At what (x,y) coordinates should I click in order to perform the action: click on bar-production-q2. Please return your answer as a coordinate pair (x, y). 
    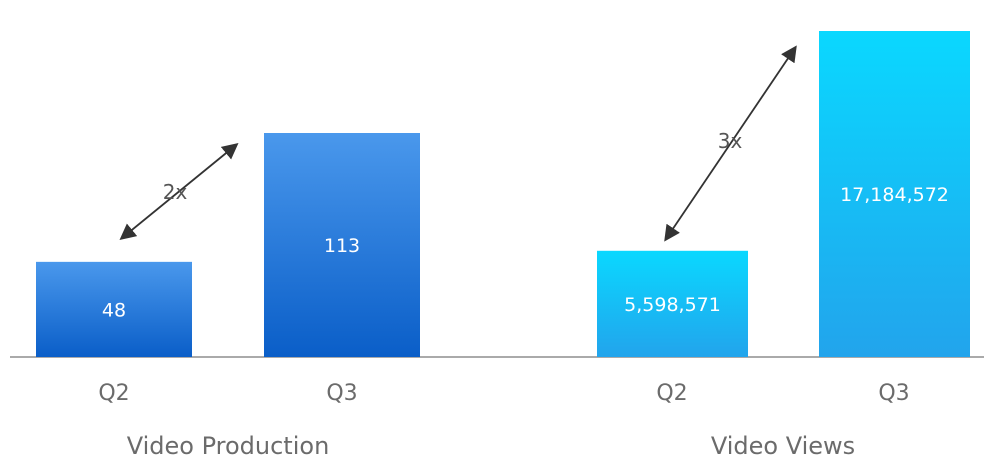
    Looking at the image, I should click on (114, 309).